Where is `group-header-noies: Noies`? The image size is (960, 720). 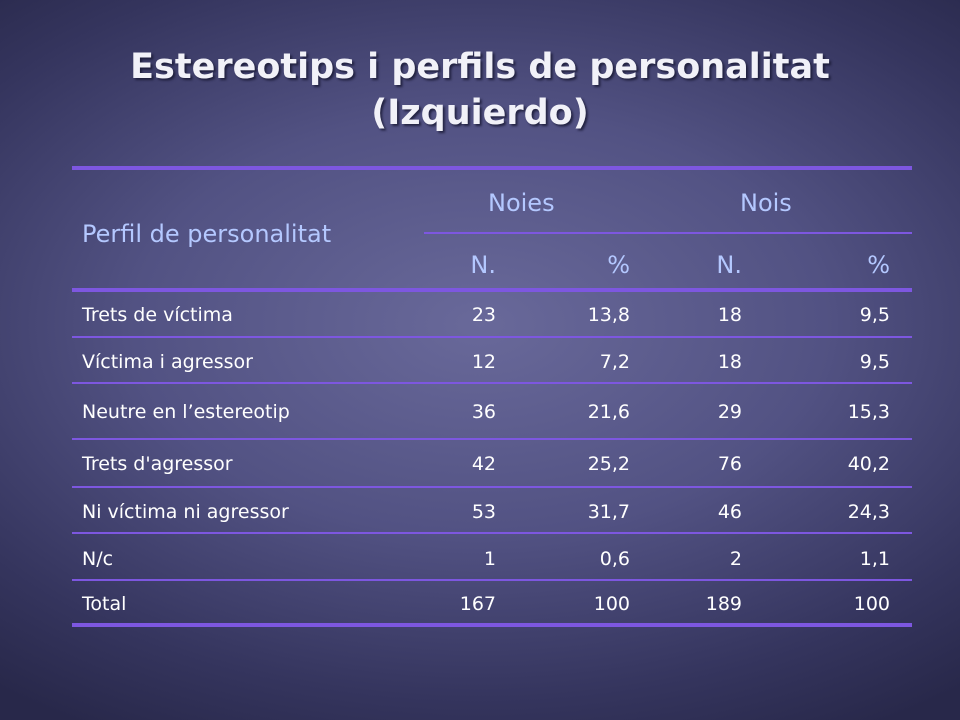 group-header-noies: Noies is located at coordinates (521, 203).